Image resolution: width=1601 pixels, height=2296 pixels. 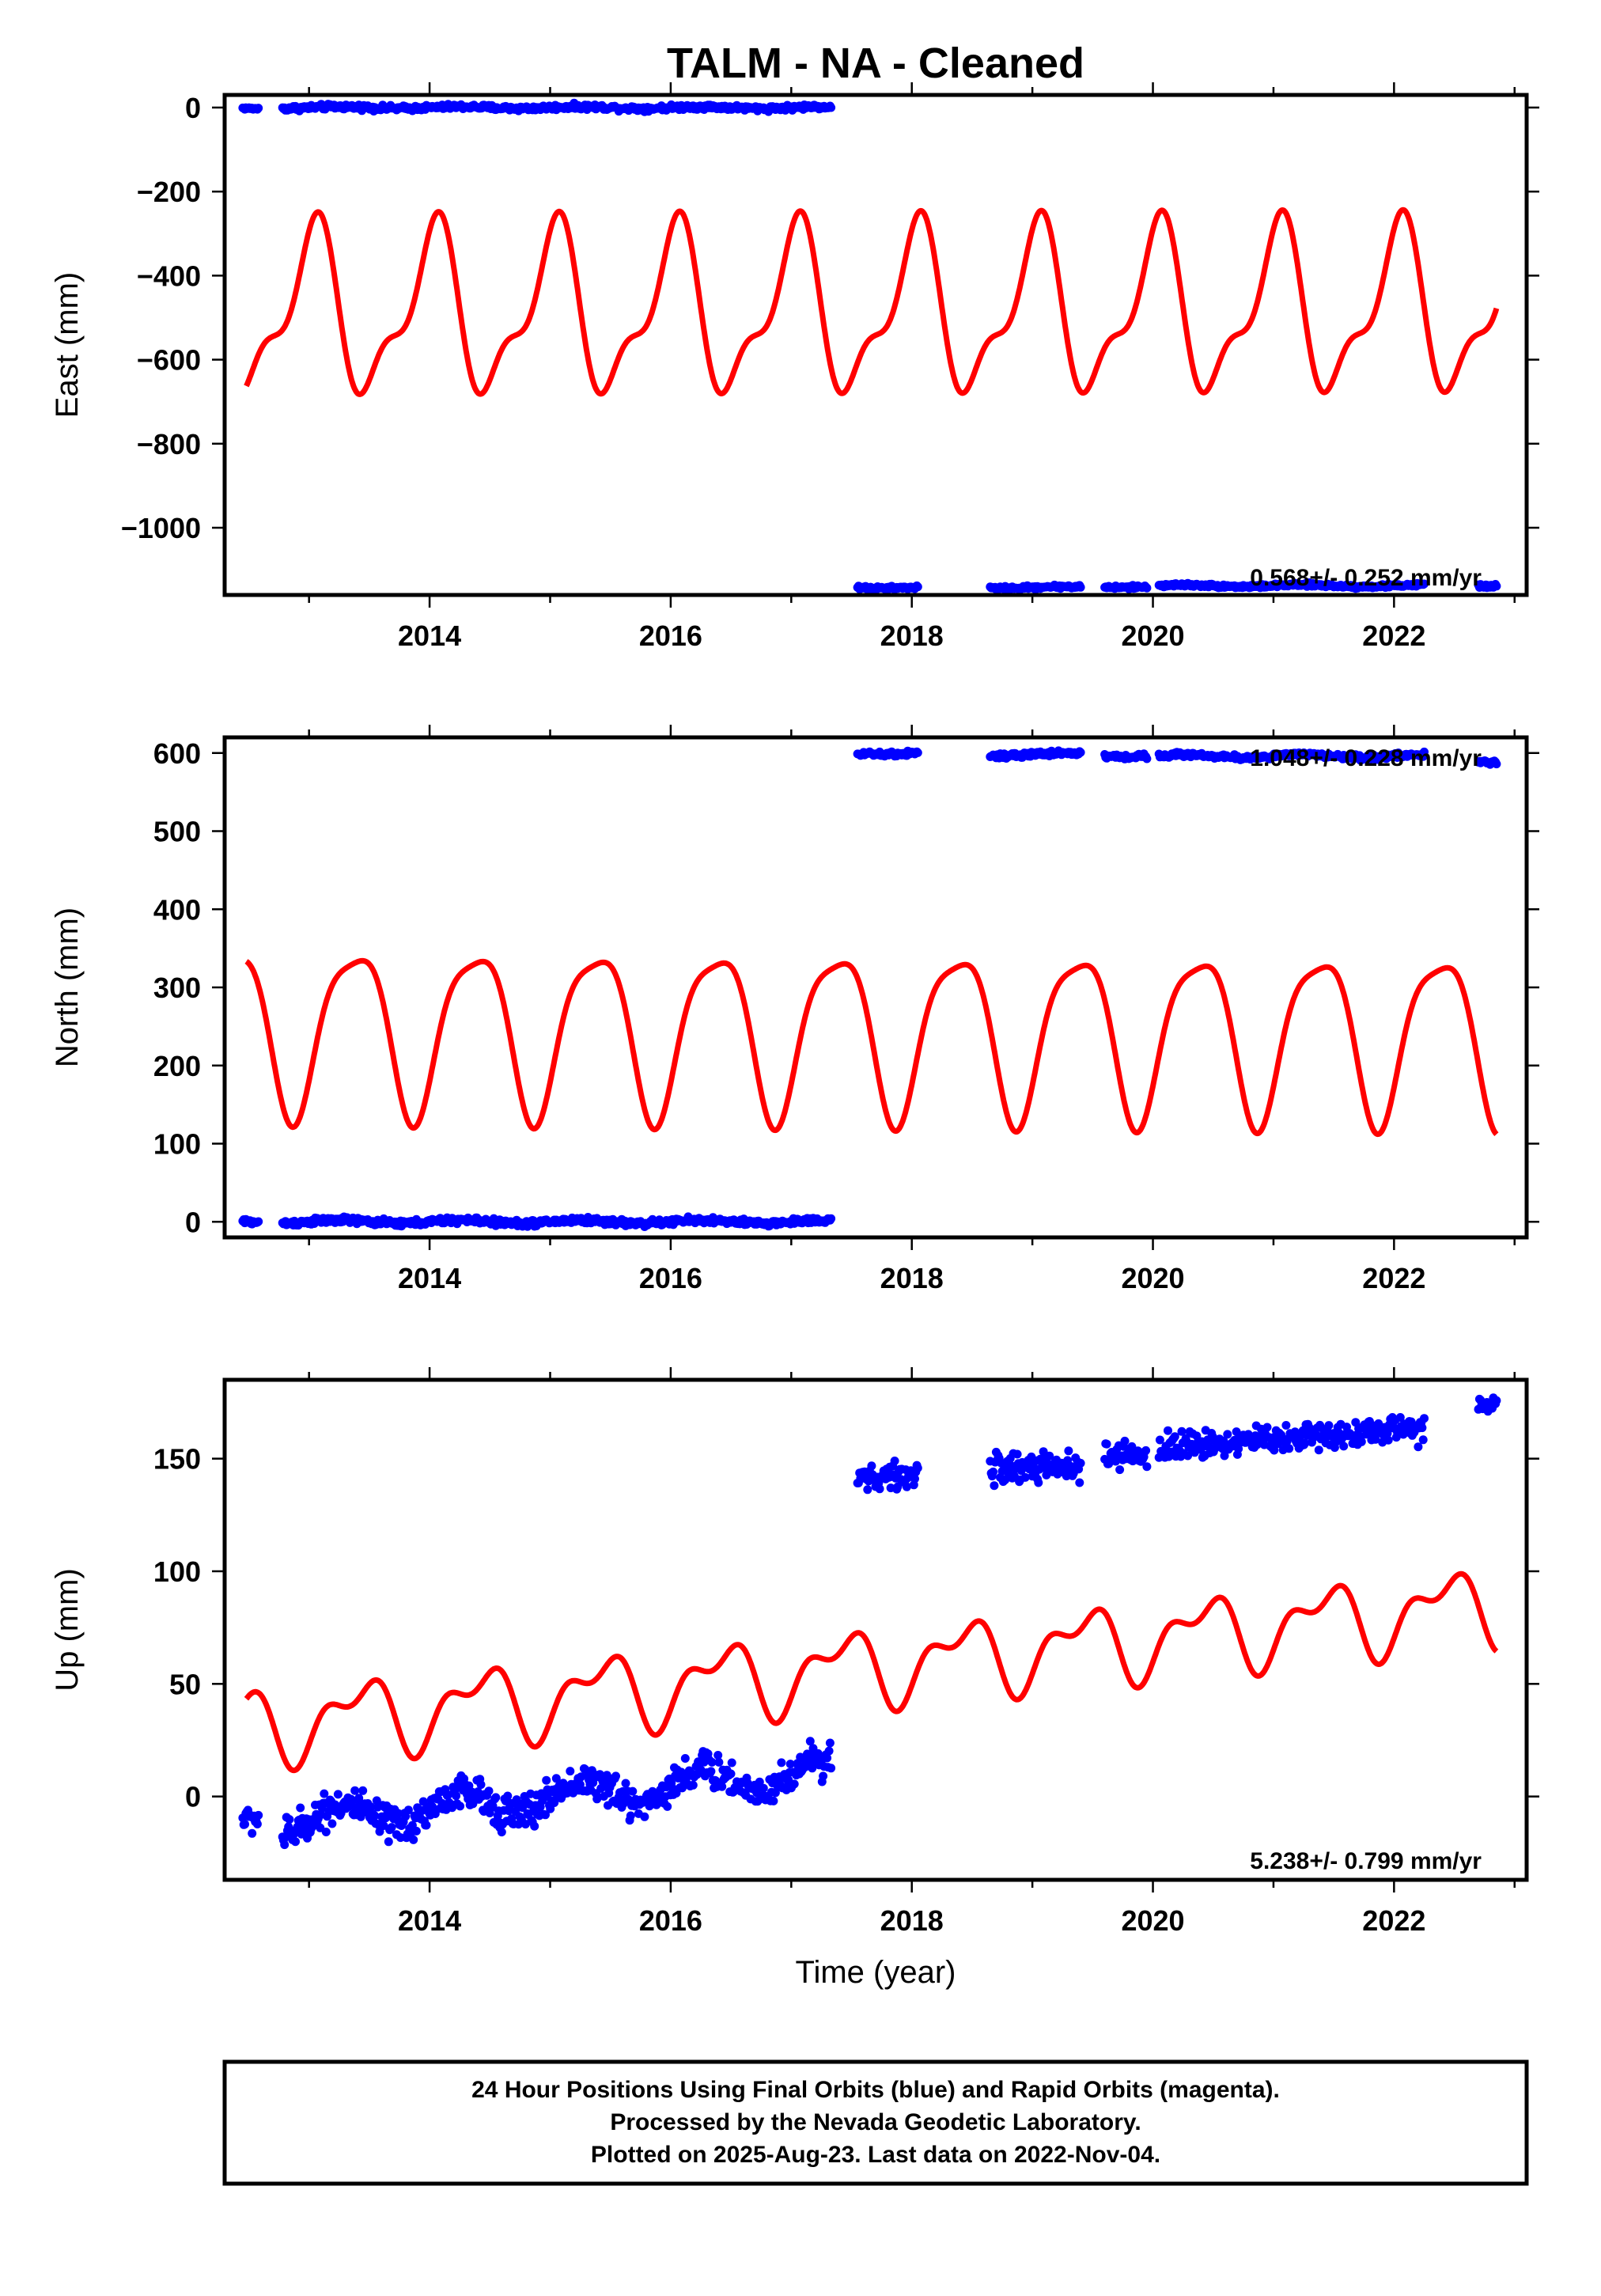 What do you see at coordinates (177, 753) in the screenshot?
I see `y-tick-label-north-6: 600` at bounding box center [177, 753].